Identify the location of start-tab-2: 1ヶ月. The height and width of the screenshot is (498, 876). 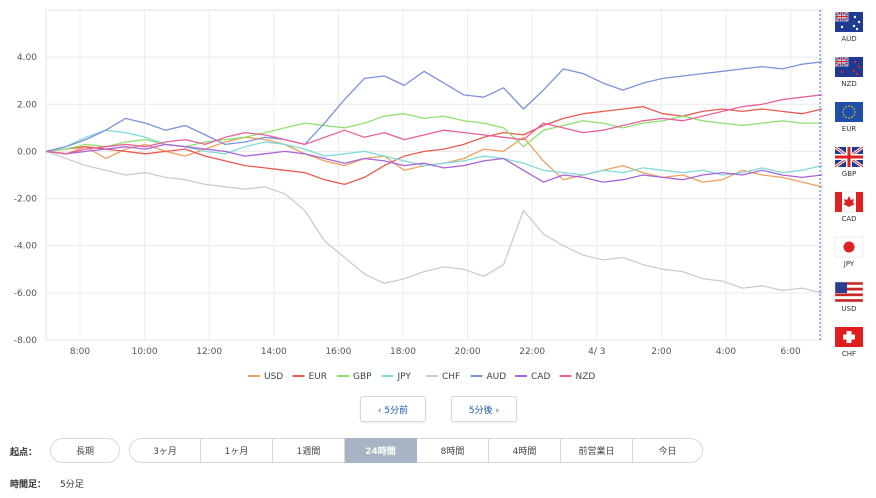
(237, 450).